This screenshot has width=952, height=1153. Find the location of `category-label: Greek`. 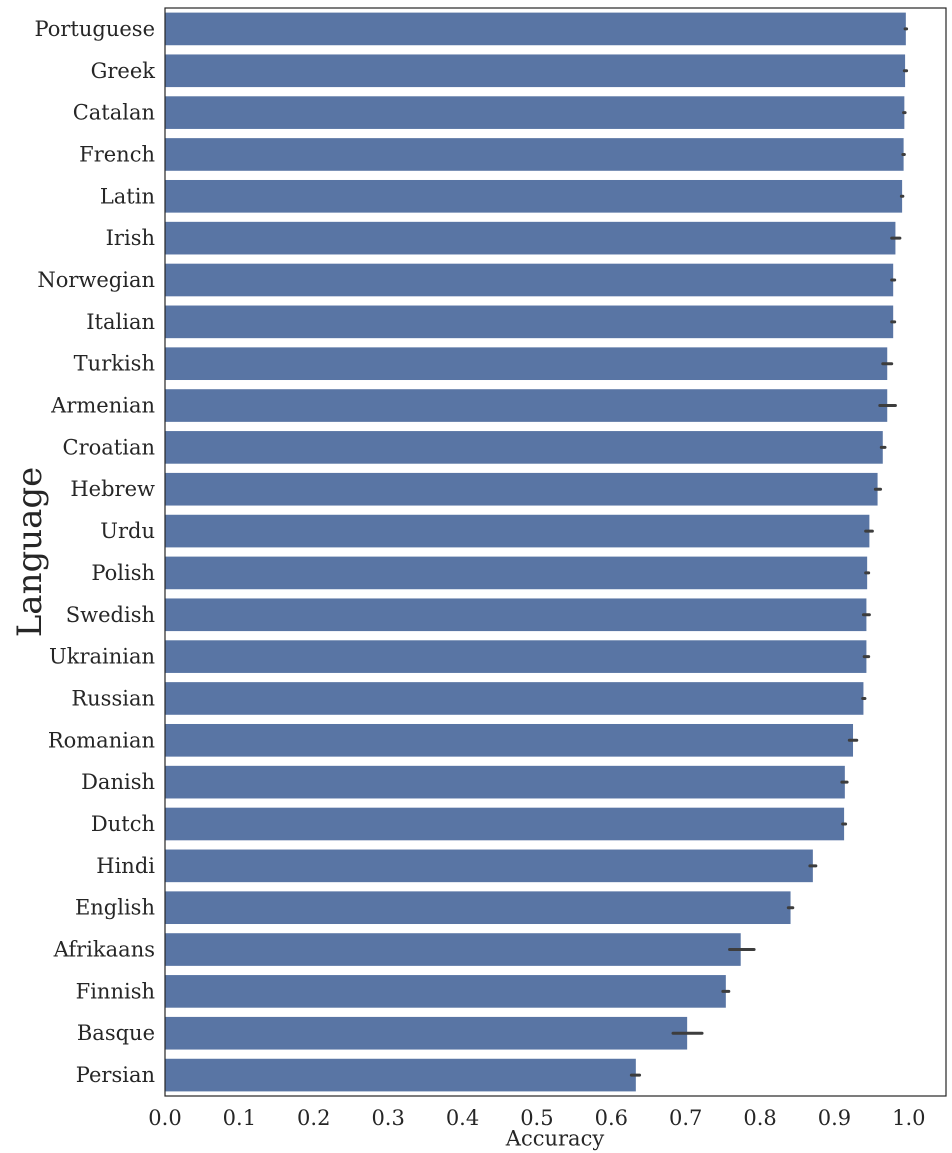

category-label: Greek is located at coordinates (123, 71).